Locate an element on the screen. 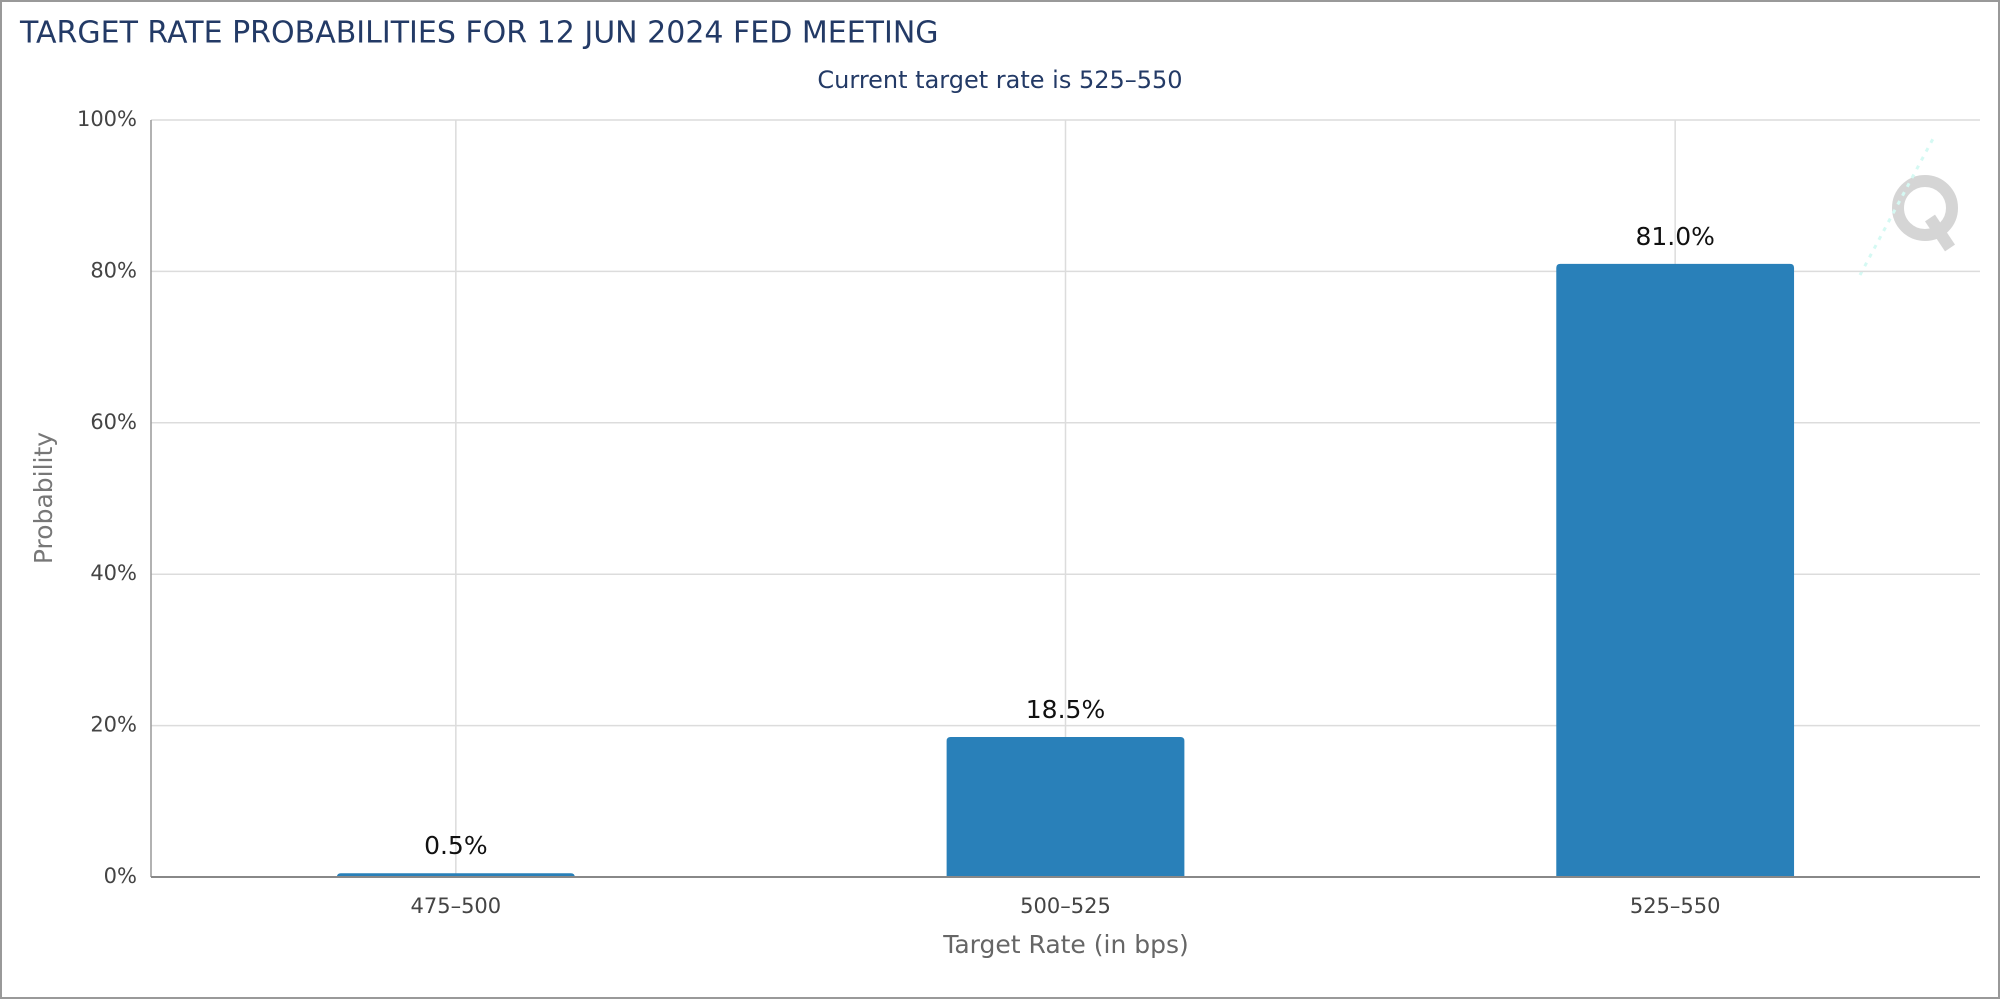  value-label: 0.5% is located at coordinates (456, 845).